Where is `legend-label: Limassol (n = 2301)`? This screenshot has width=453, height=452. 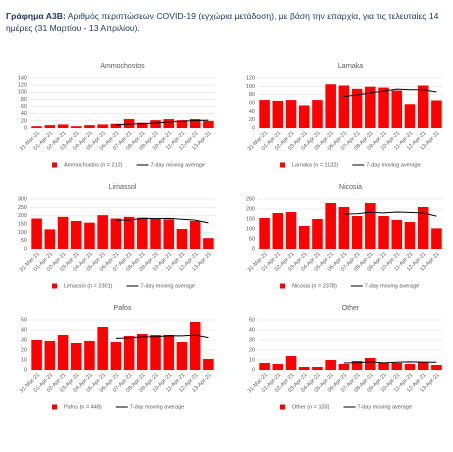
legend-label: Limassol (n = 2301) is located at coordinates (88, 286).